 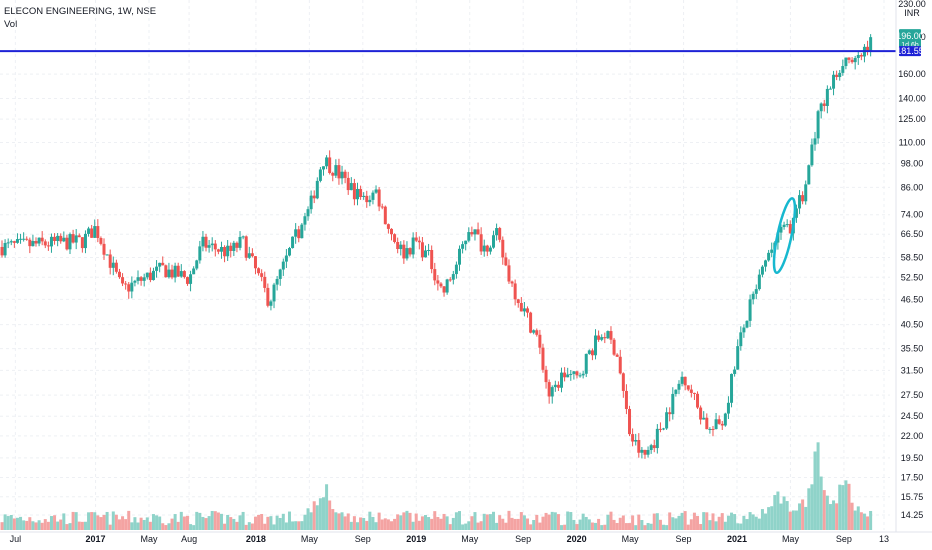 I want to click on price-tick-label: 52.50, so click(x=912, y=277).